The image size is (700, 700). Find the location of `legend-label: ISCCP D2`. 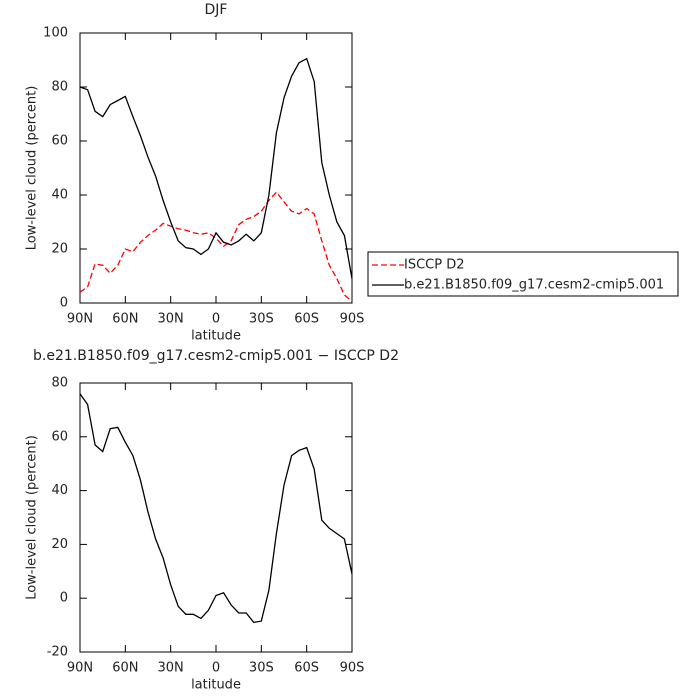

legend-label: ISCCP D2 is located at coordinates (434, 265).